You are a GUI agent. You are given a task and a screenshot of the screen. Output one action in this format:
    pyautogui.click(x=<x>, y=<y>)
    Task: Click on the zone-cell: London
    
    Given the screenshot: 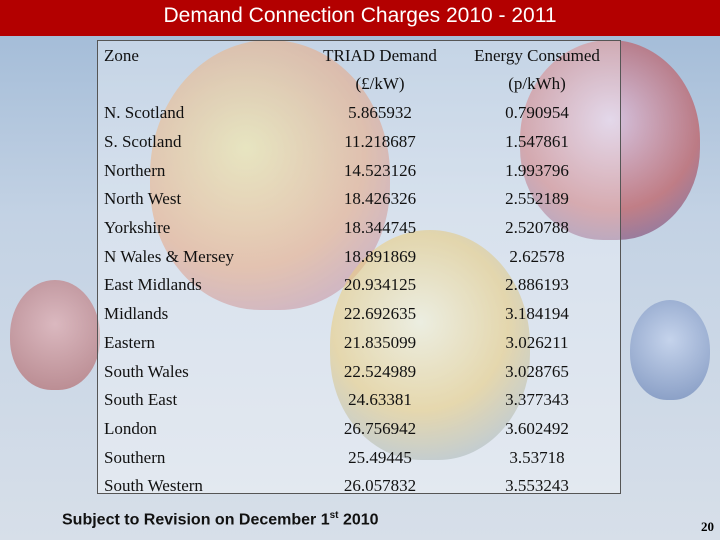 What is the action you would take?
    pyautogui.click(x=130, y=428)
    